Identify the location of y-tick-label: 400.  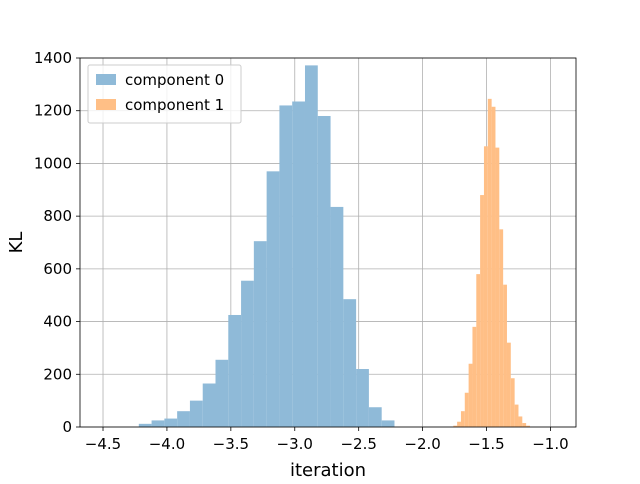
(57, 322).